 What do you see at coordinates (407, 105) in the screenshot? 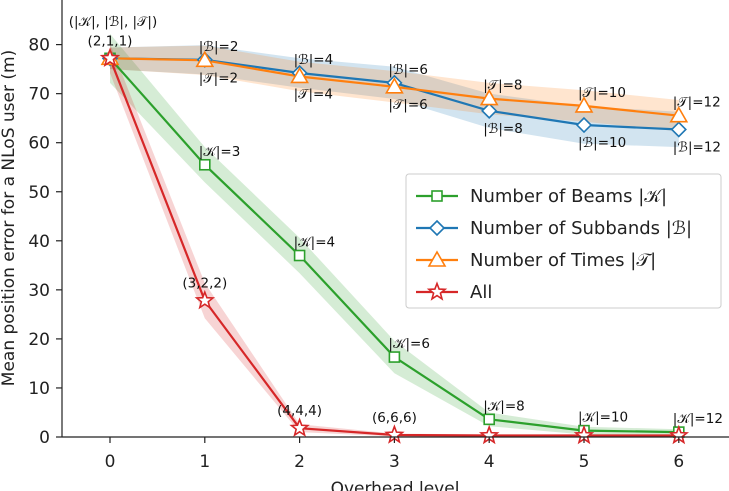
I see `point-label: |𝒯|=6` at bounding box center [407, 105].